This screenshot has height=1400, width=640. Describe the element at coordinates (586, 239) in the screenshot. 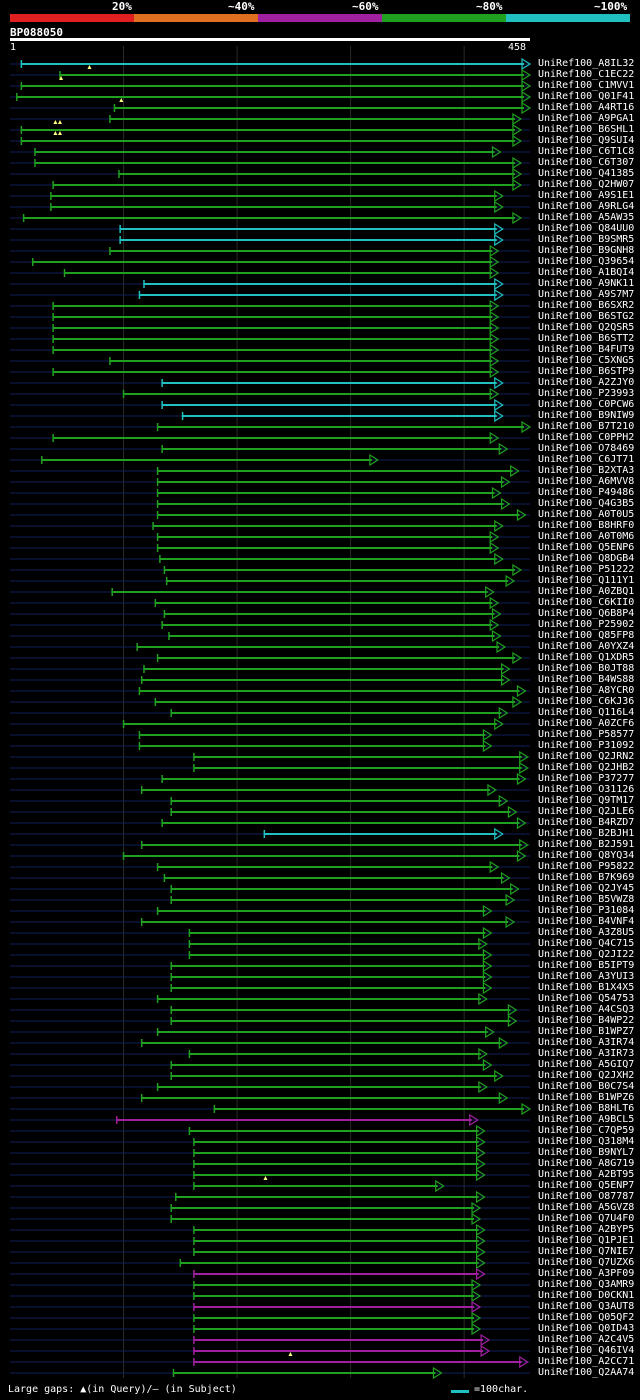

I see `hit-label: UniRef100_B9SMR5` at that location.